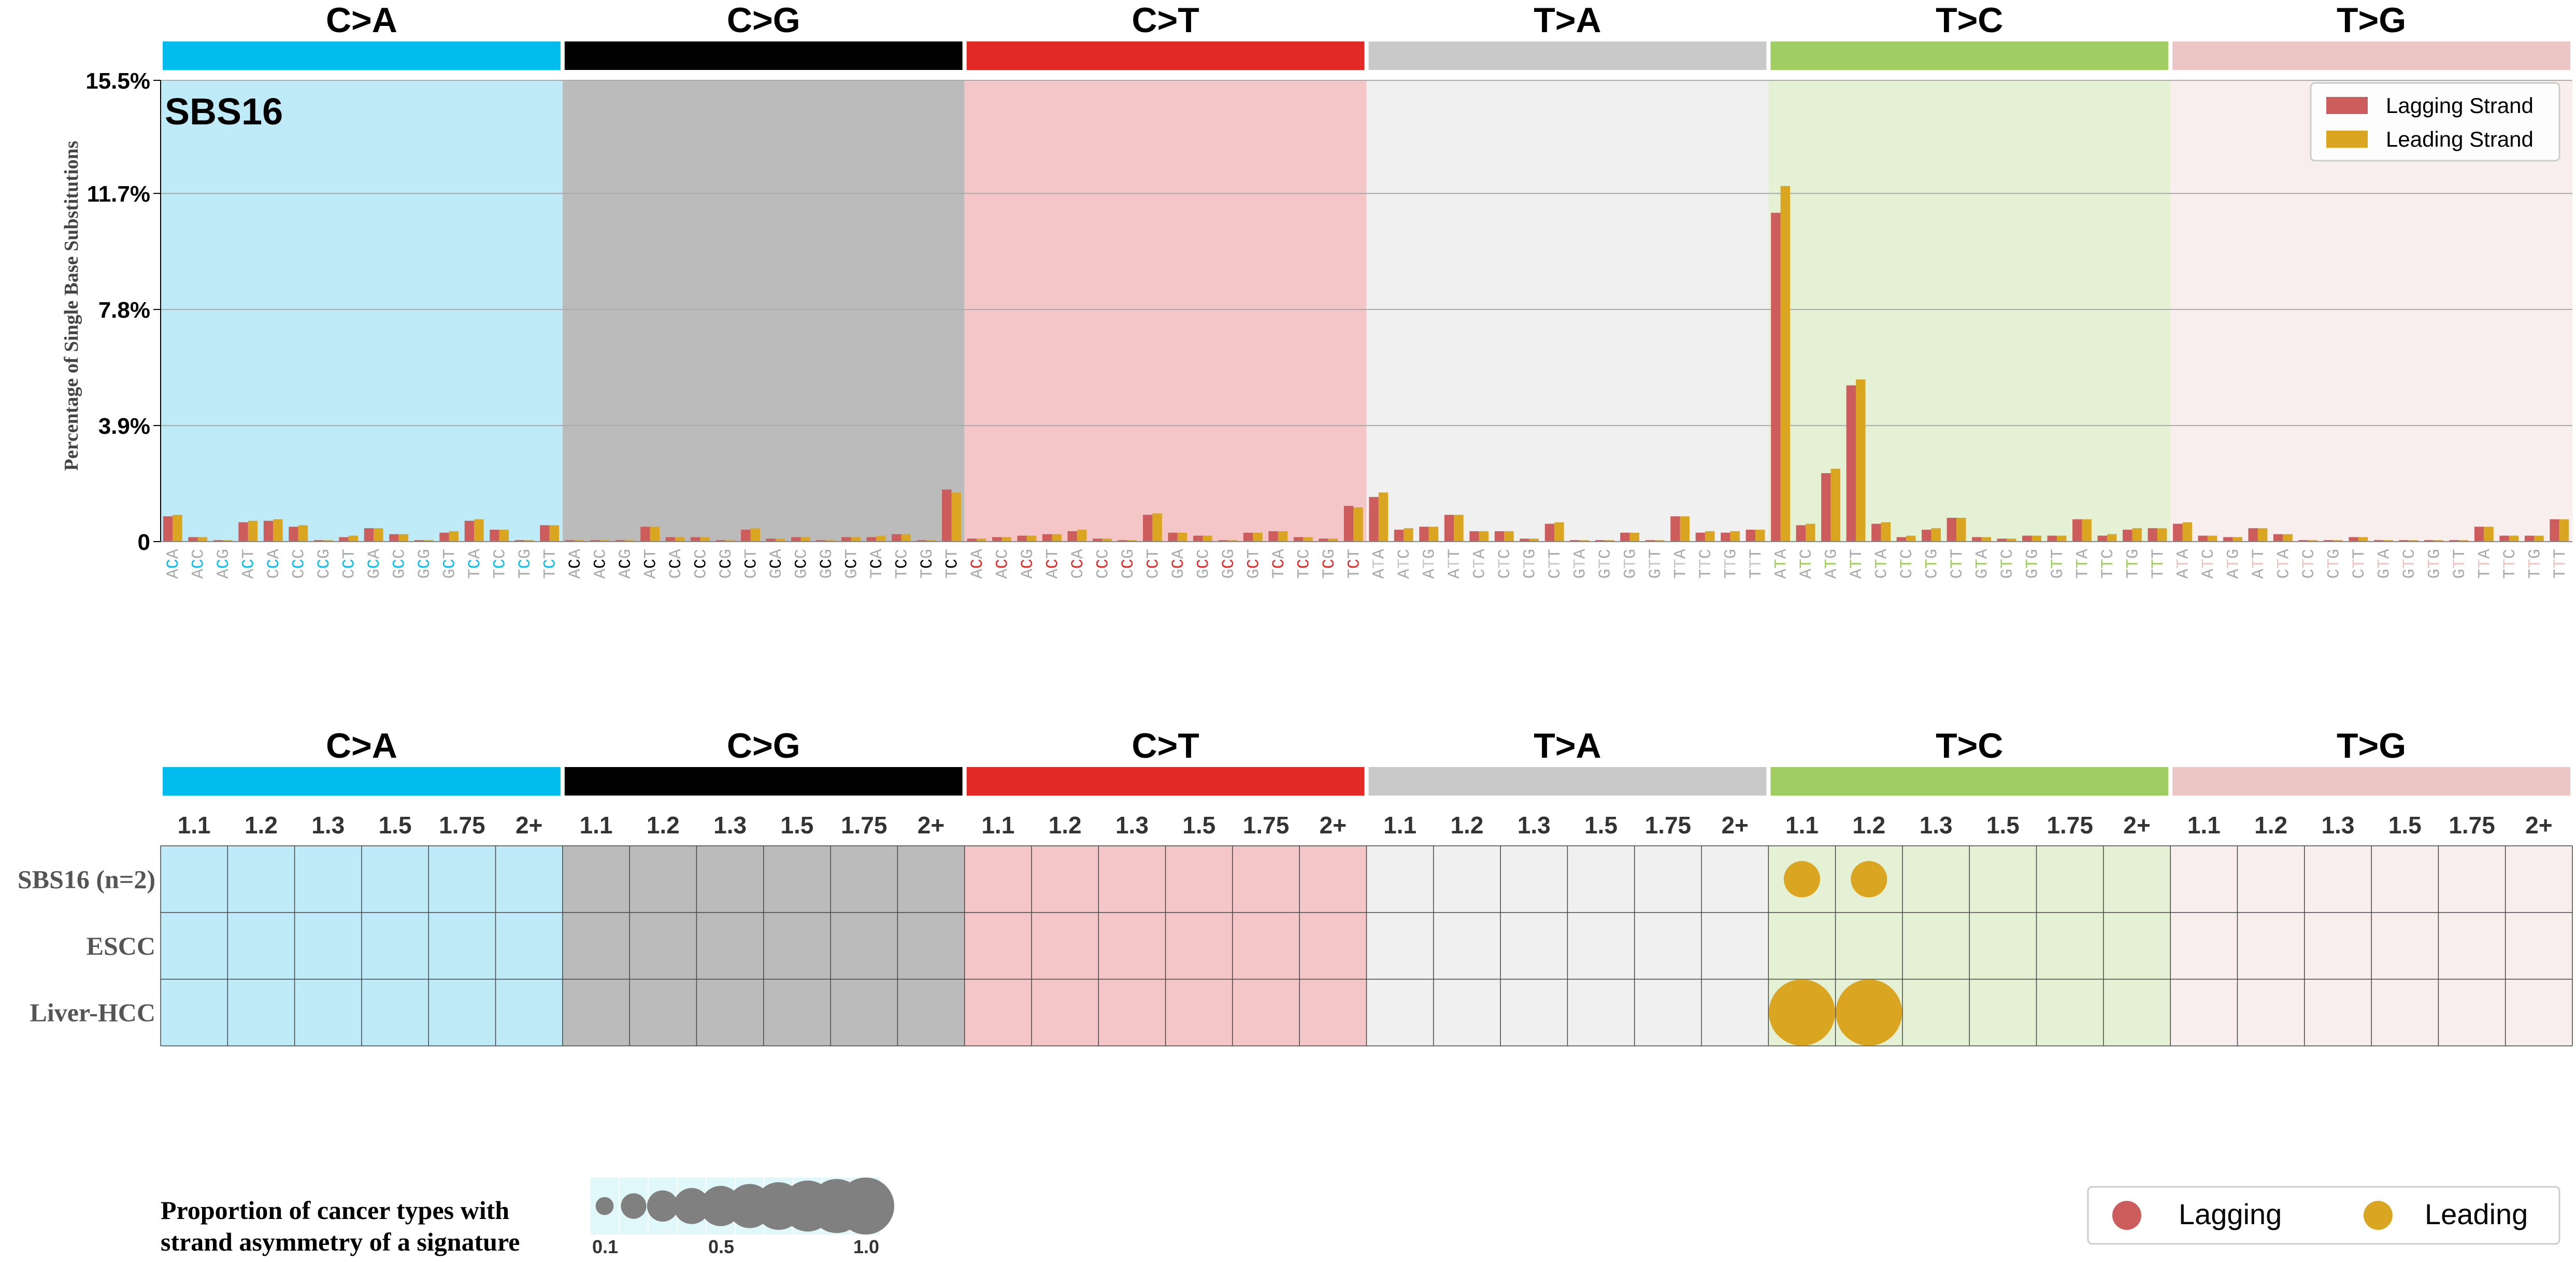 The height and width of the screenshot is (1262, 2576). What do you see at coordinates (1367, 945) in the screenshot?
I see `bottom-grid` at bounding box center [1367, 945].